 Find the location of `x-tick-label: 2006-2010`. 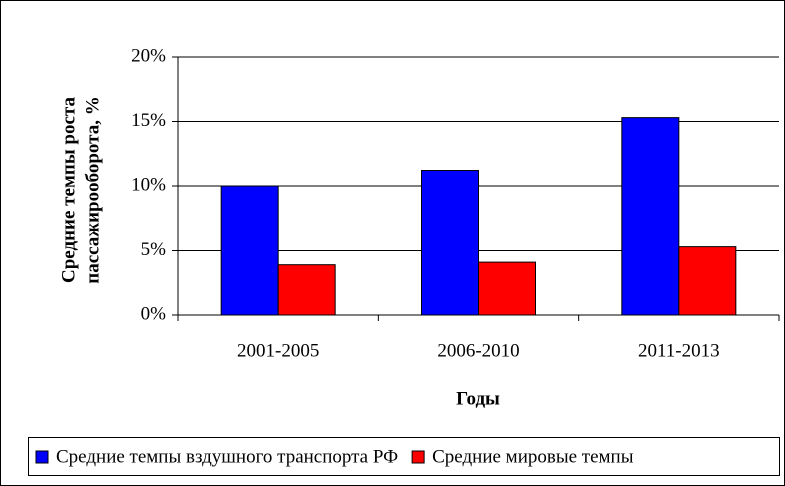

x-tick-label: 2006-2010 is located at coordinates (478, 350).